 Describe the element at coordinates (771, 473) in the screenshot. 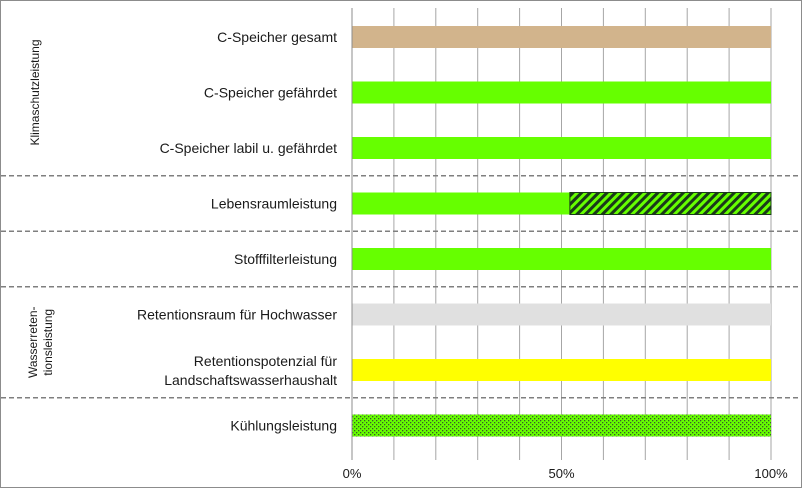

I see `x-tick-label: 100%` at that location.